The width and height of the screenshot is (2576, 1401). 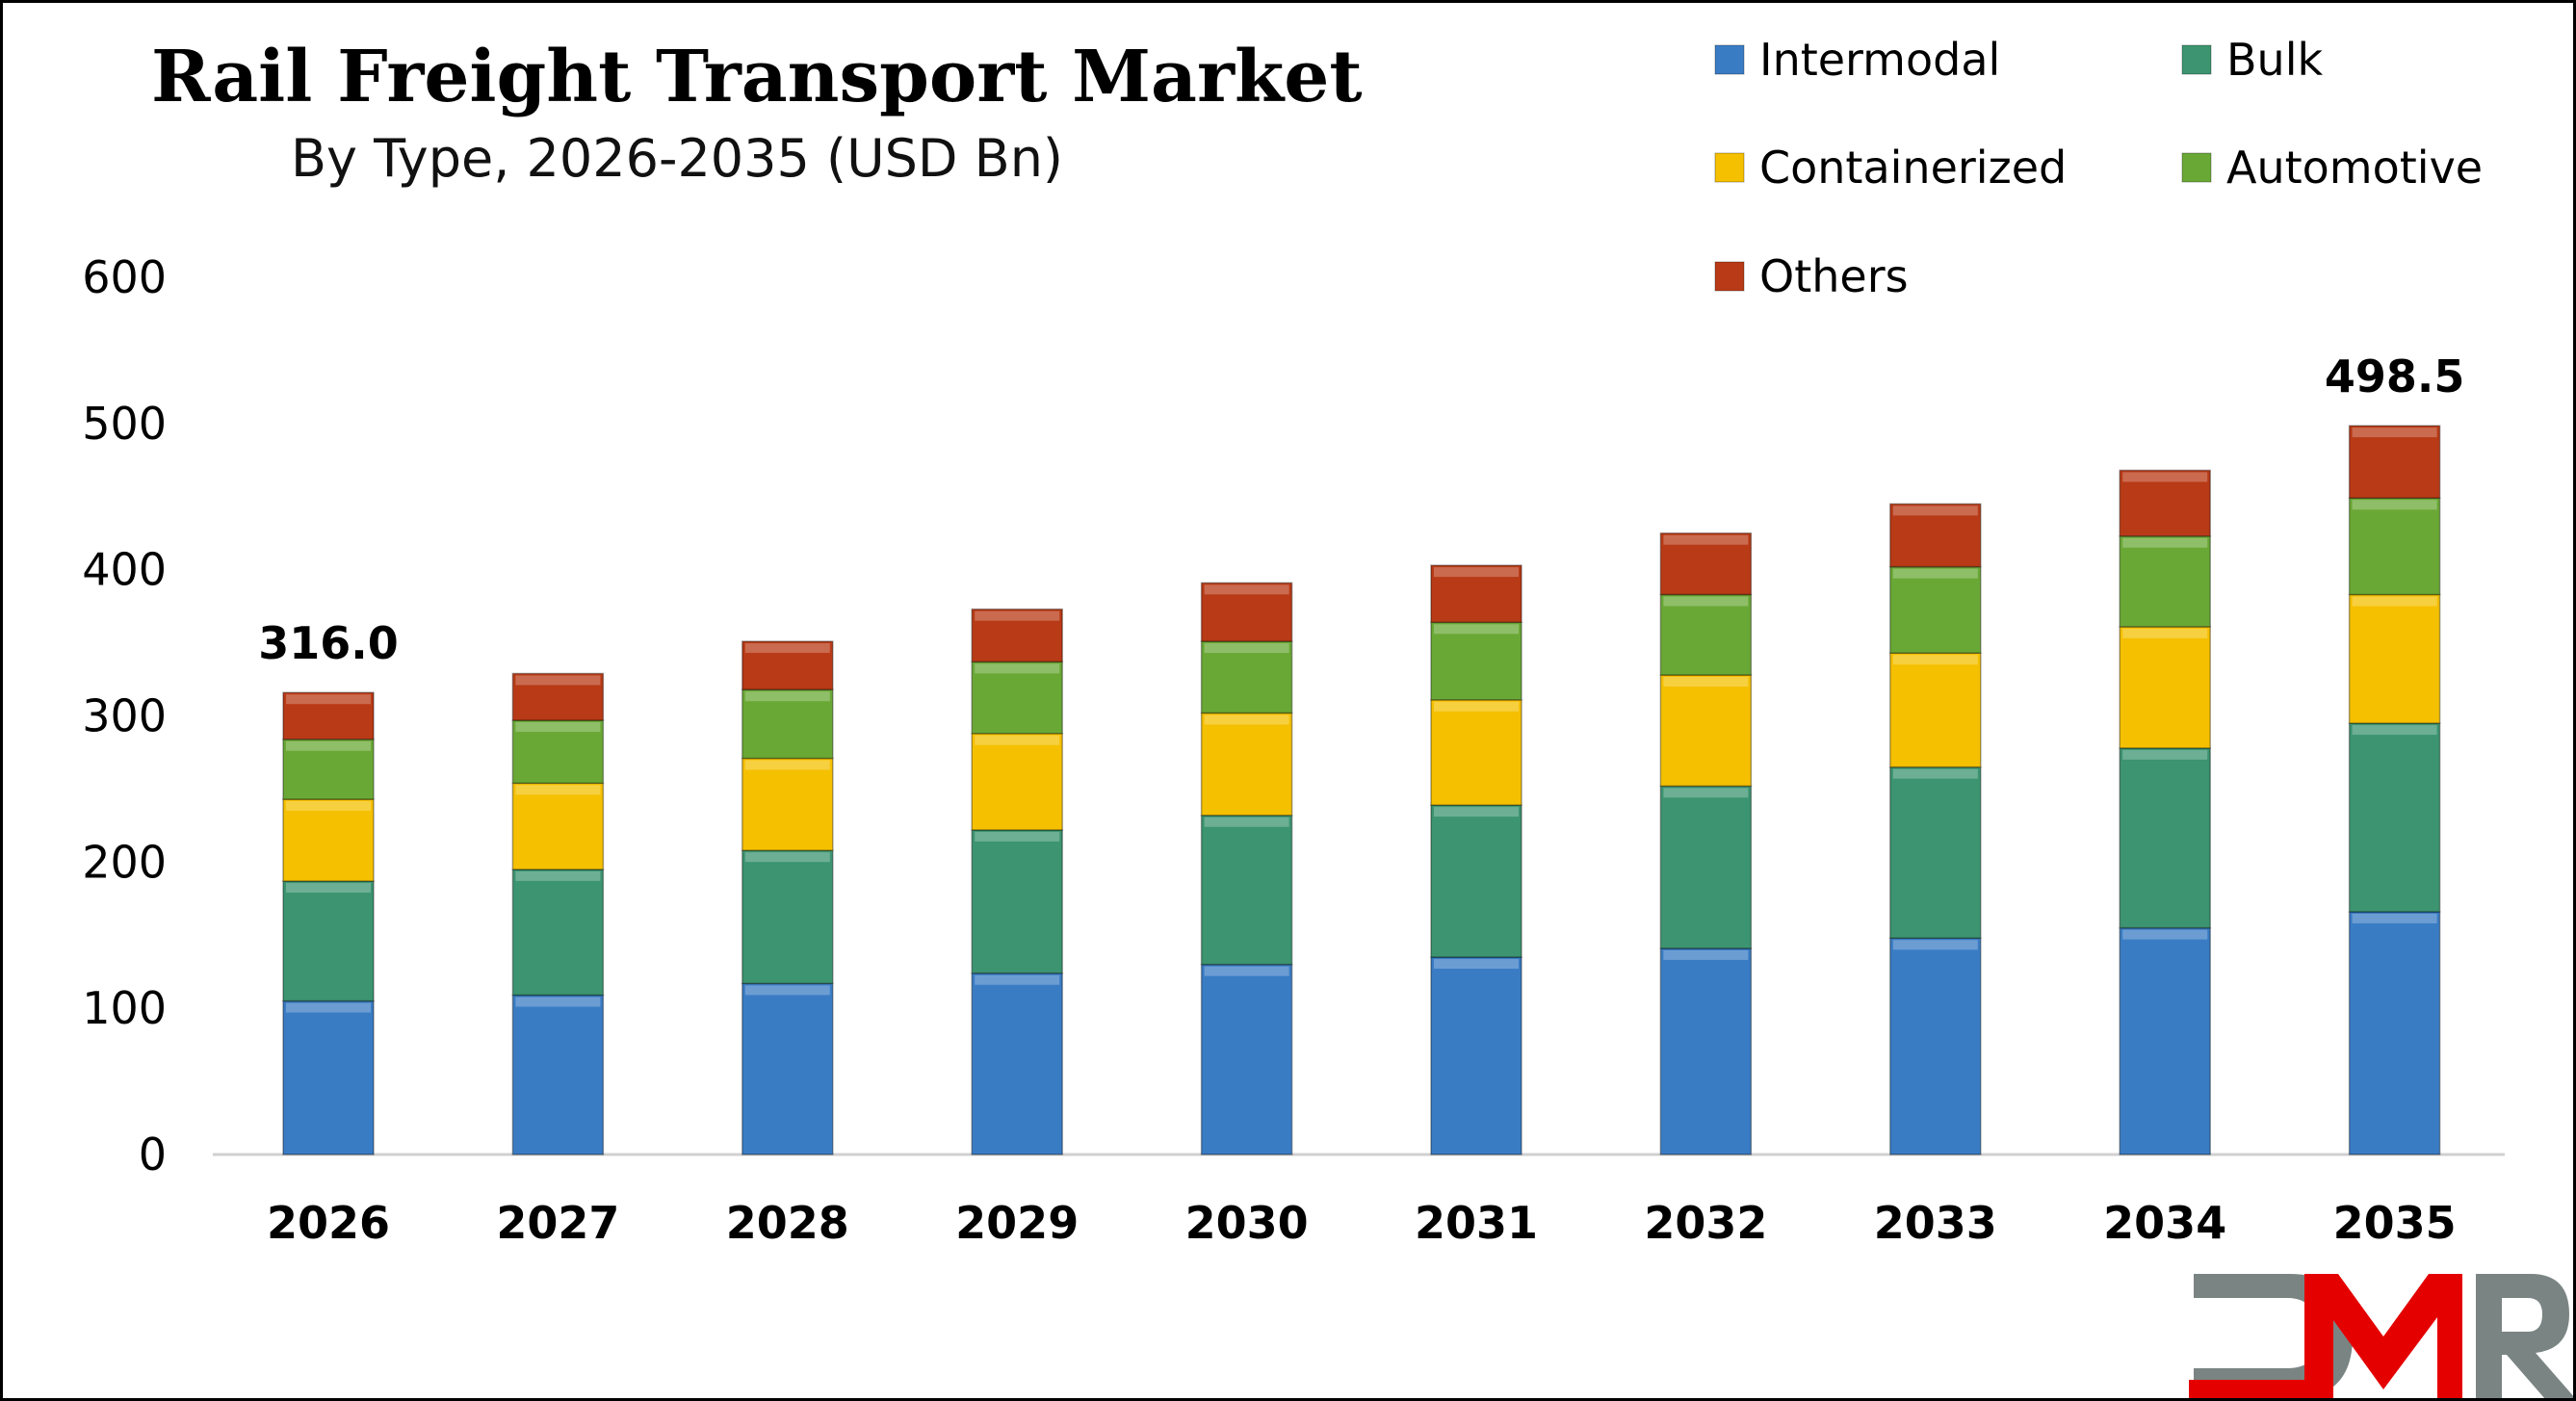 What do you see at coordinates (328, 1223) in the screenshot?
I see `x-tick-label: 2026` at bounding box center [328, 1223].